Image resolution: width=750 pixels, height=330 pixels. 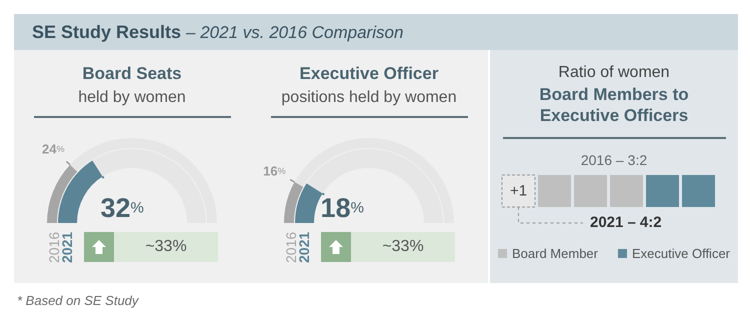 I want to click on text: Ratio of women, so click(x=614, y=73).